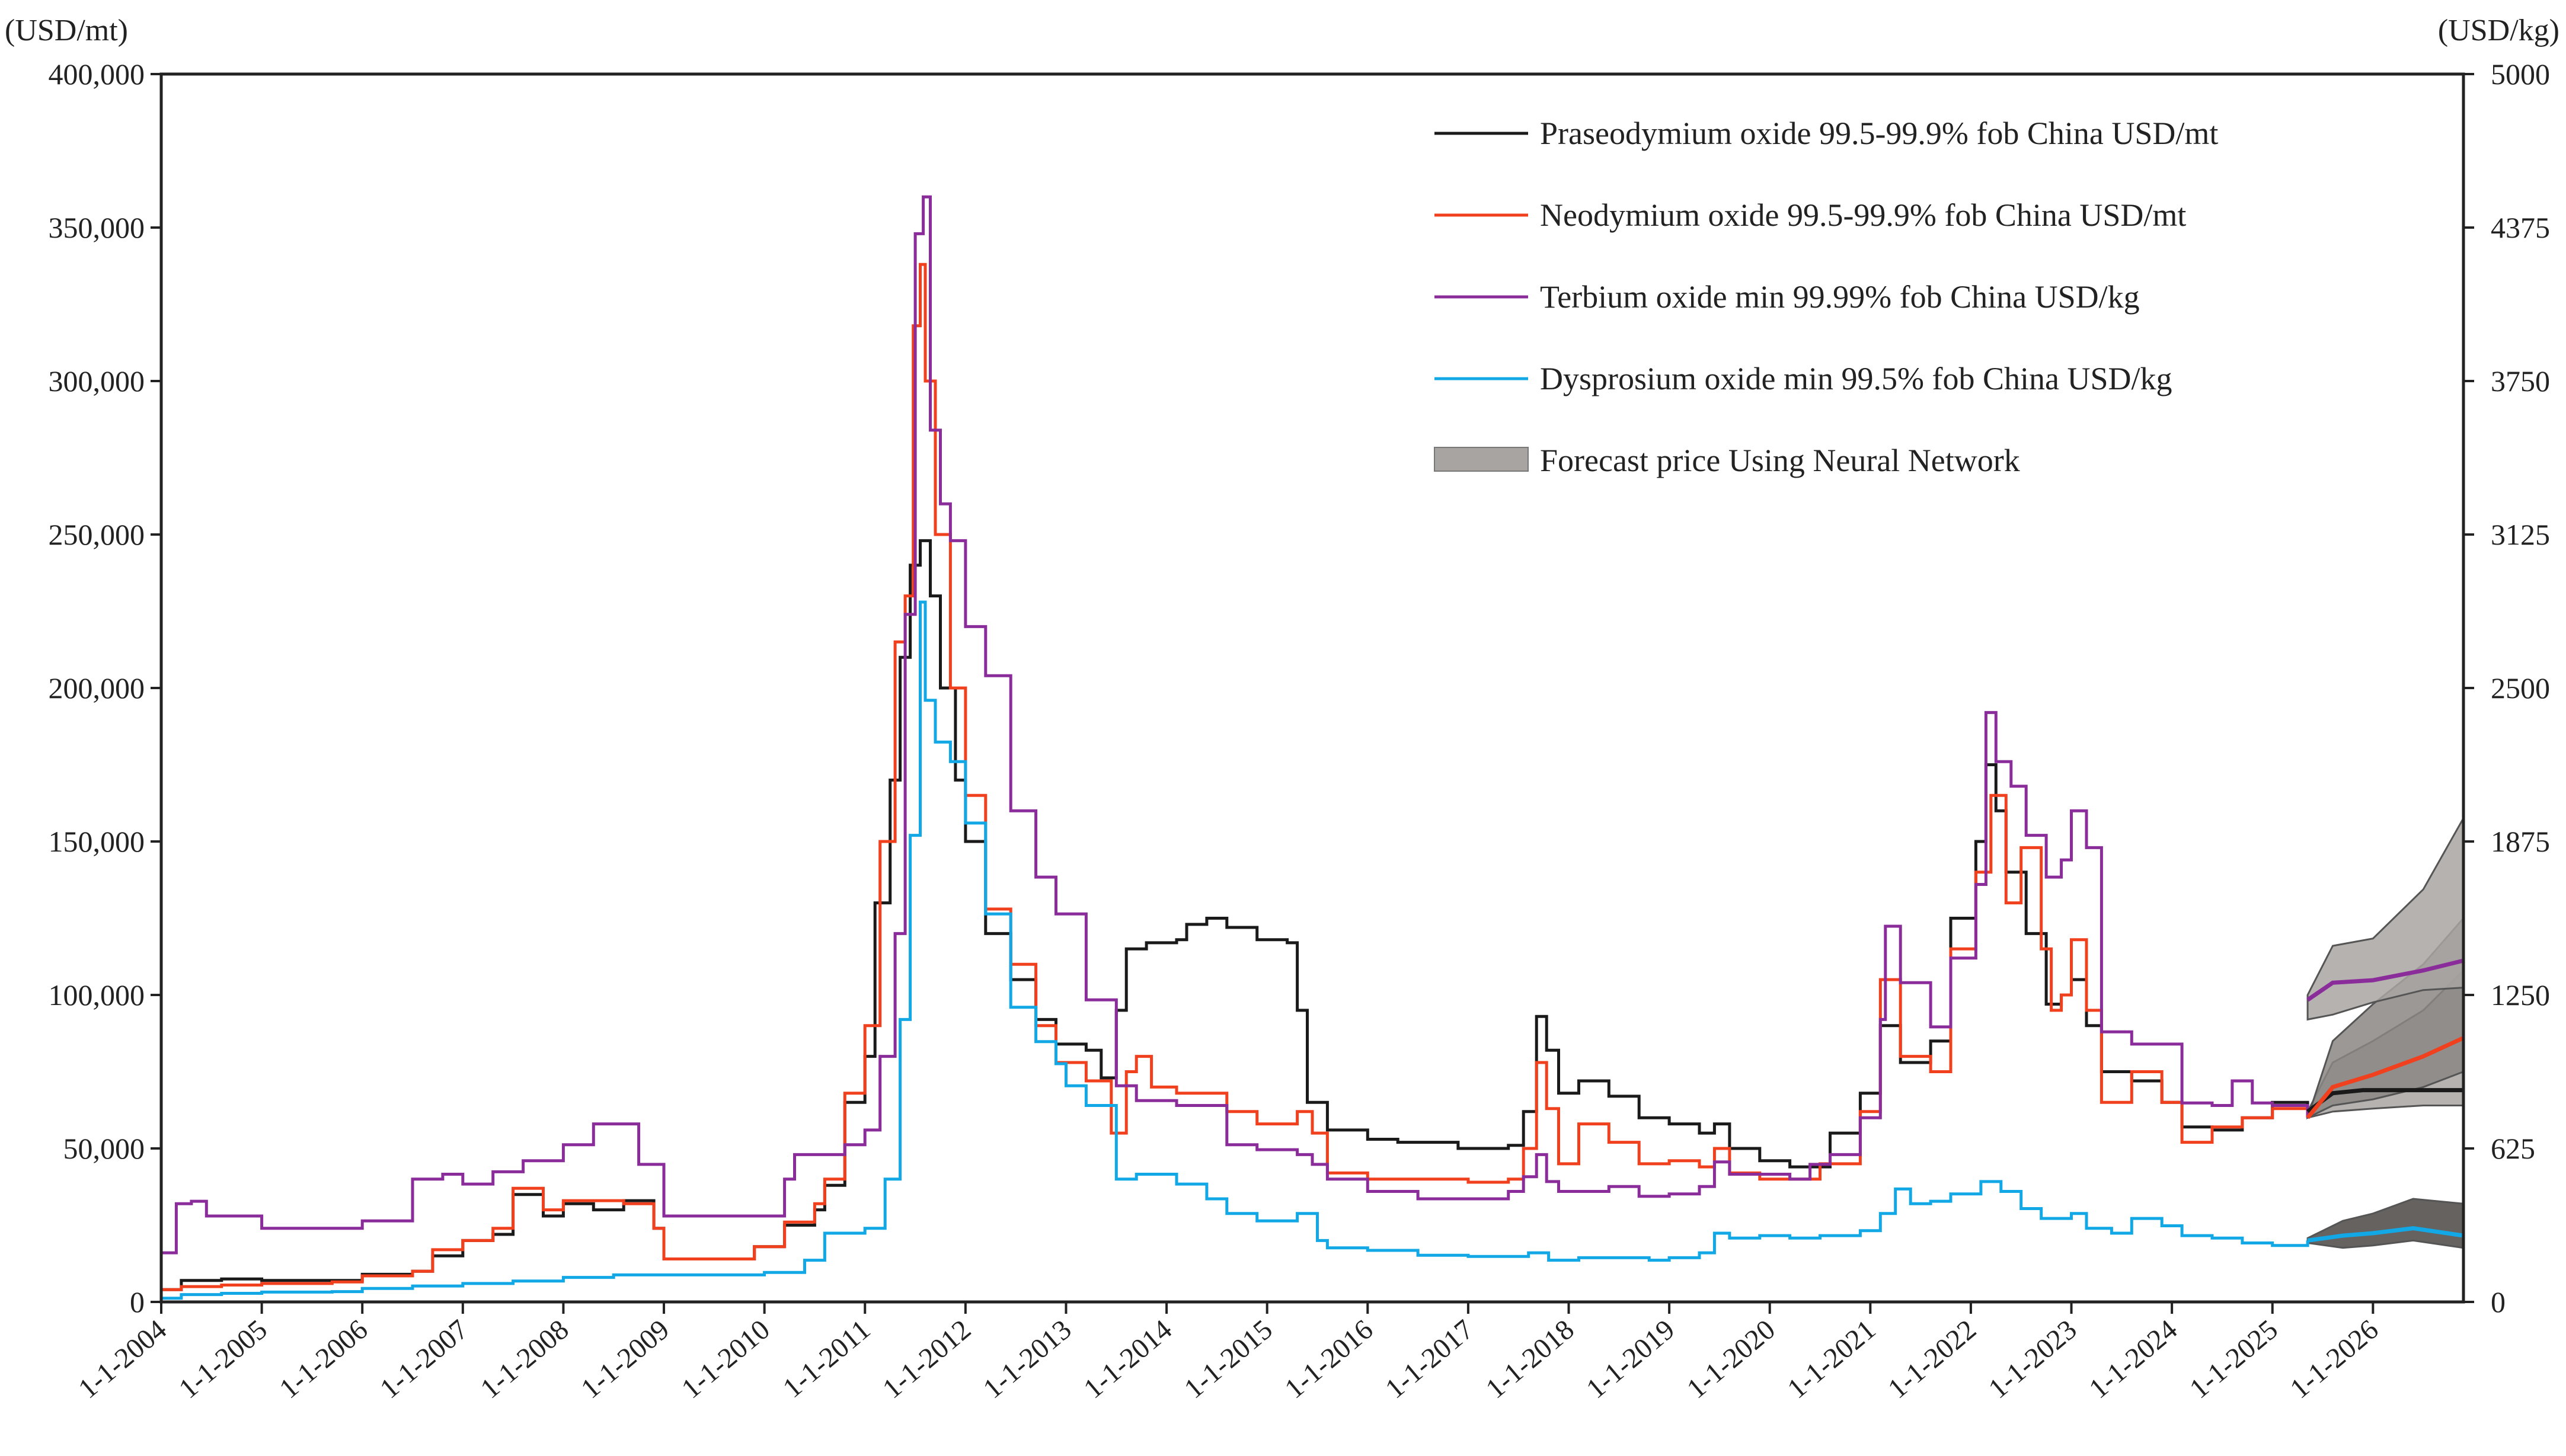 Image resolution: width=2566 pixels, height=1456 pixels. Describe the element at coordinates (97, 227) in the screenshot. I see `left-tick-label: 350,000` at that location.